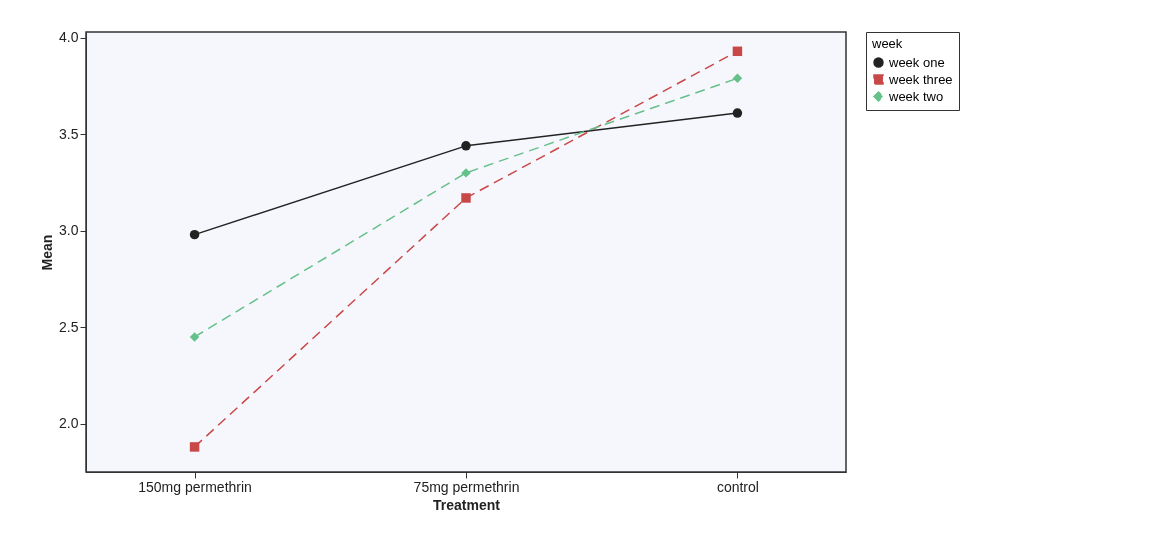  I want to click on legend-label: week three, so click(920, 79).